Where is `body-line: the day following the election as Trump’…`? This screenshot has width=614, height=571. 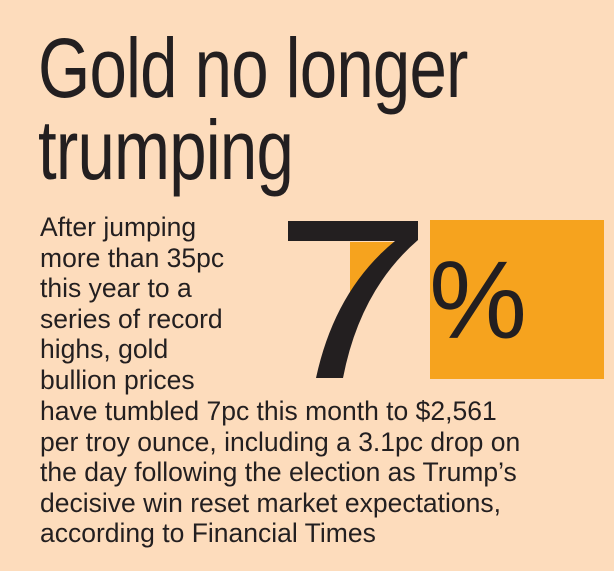
body-line: the day following the election as Trump’… is located at coordinates (278, 472).